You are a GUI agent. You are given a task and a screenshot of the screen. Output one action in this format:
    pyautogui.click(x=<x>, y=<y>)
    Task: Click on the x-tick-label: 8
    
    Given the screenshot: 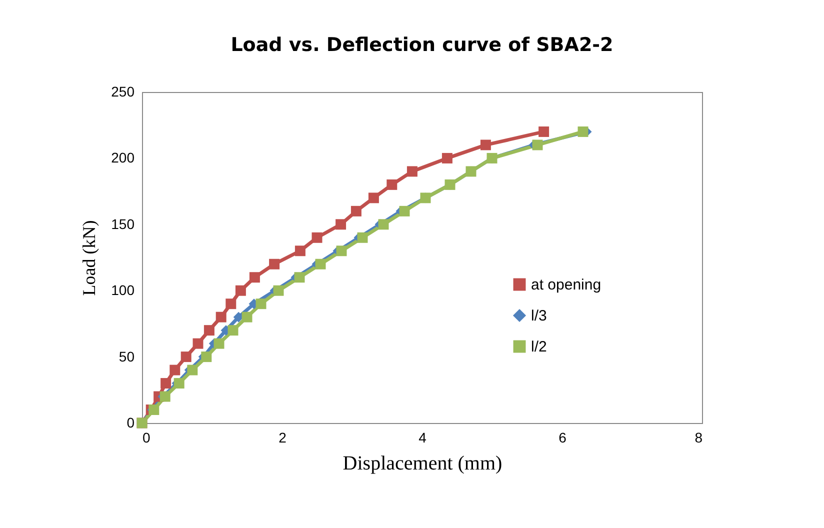 What is the action you would take?
    pyautogui.click(x=698, y=438)
    